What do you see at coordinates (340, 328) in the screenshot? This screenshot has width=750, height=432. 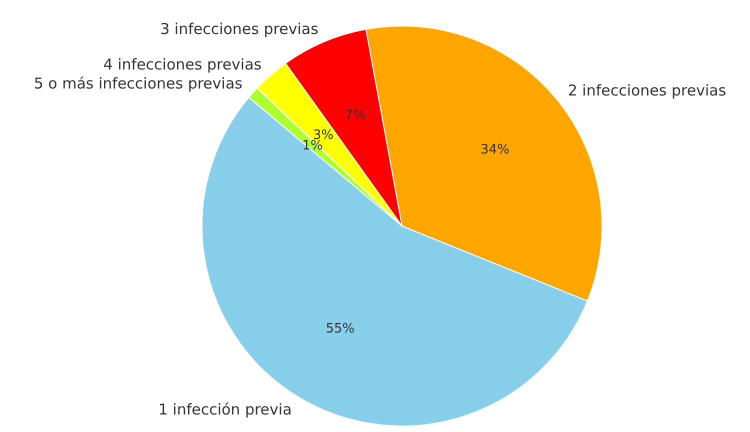 I see `data-label: 55%` at bounding box center [340, 328].